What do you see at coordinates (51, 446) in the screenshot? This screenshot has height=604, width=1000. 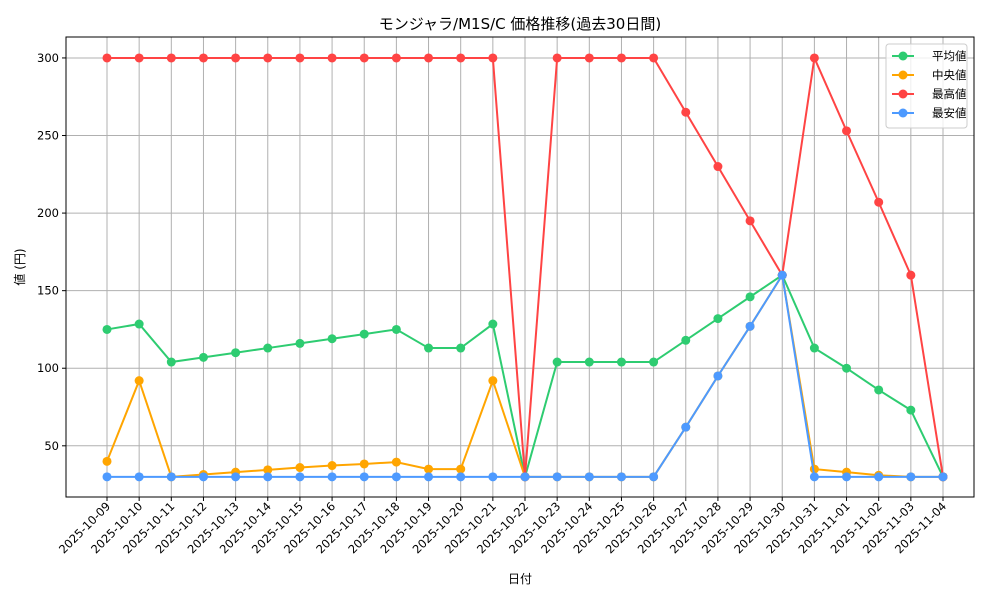 I see `y-tick-label: 50` at bounding box center [51, 446].